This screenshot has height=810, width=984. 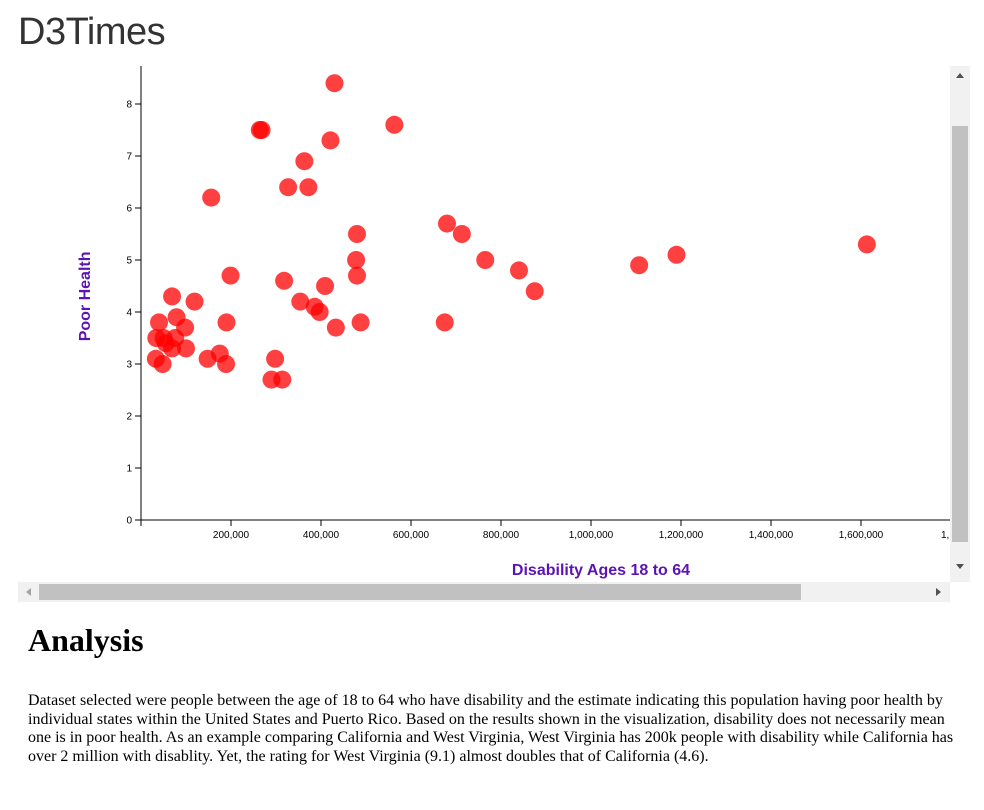 What do you see at coordinates (411, 535) in the screenshot?
I see `x-tick-label: 600,000` at bounding box center [411, 535].